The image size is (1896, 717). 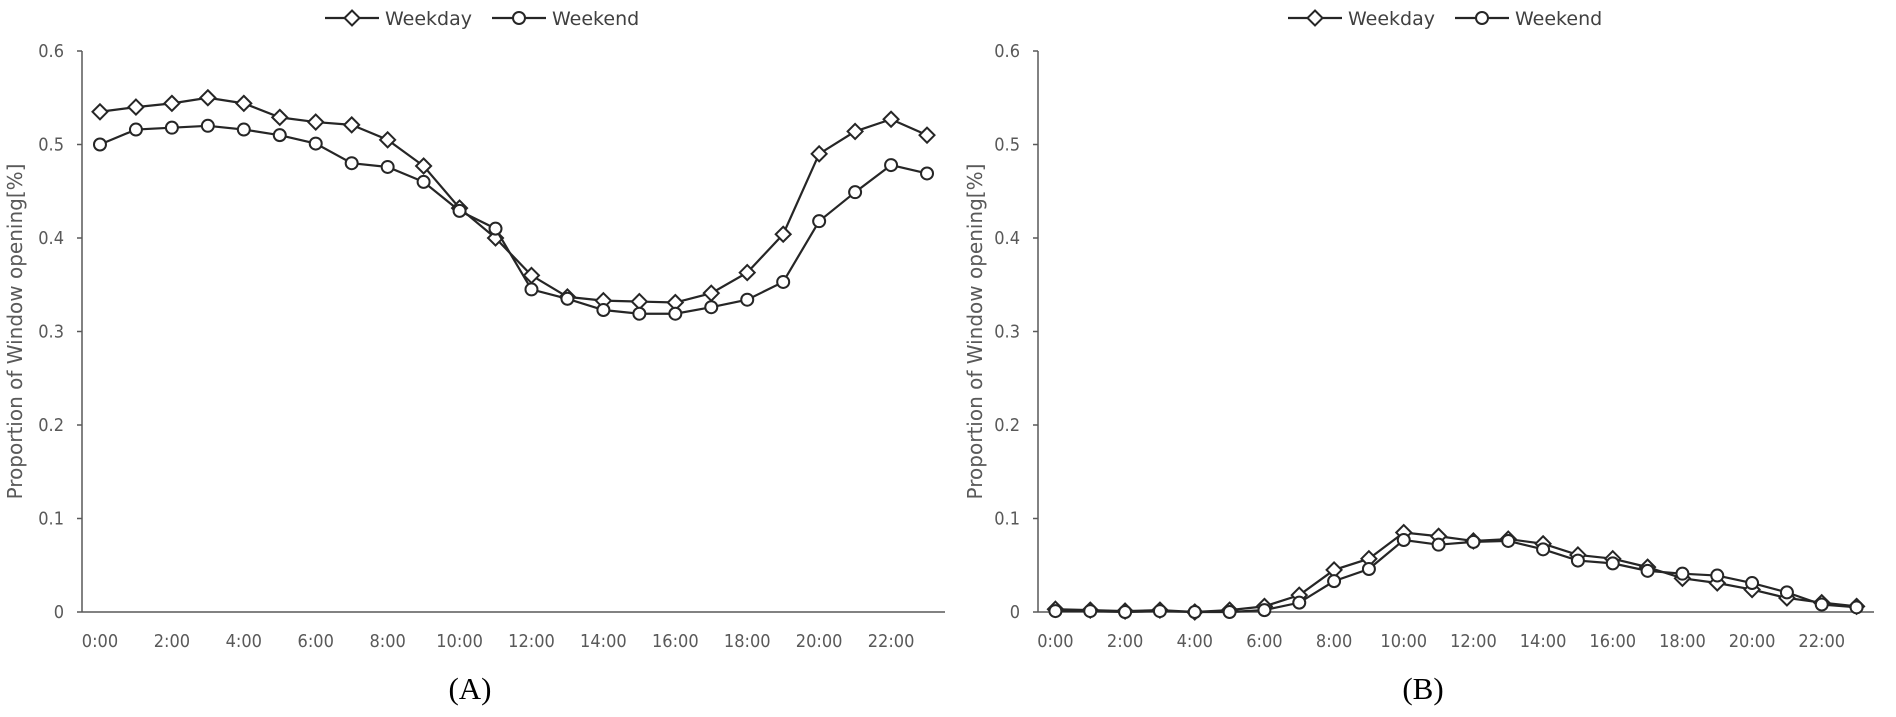 I want to click on legend: Weekday Weekend, so click(x=1445, y=19).